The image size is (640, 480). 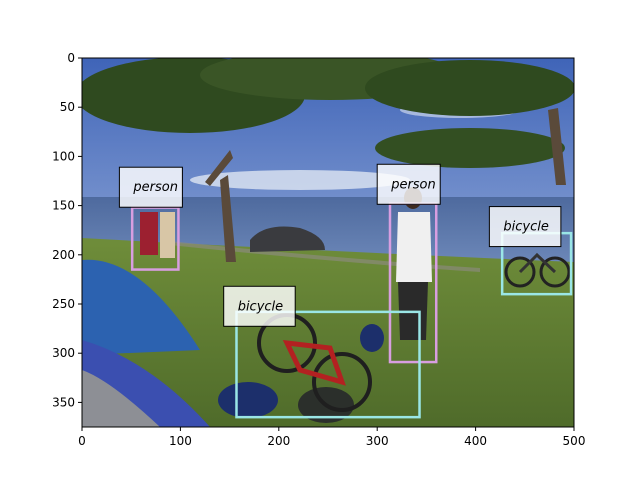 What do you see at coordinates (475, 441) in the screenshot?
I see `x-tick-label: 400` at bounding box center [475, 441].